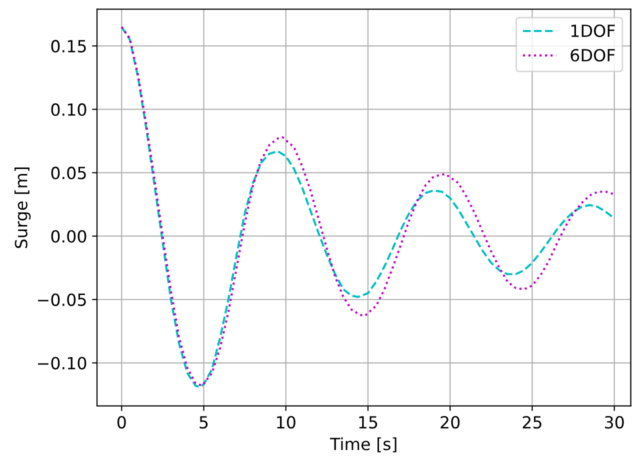  Describe the element at coordinates (450, 422) in the screenshot. I see `x-tick-label: 20` at that location.